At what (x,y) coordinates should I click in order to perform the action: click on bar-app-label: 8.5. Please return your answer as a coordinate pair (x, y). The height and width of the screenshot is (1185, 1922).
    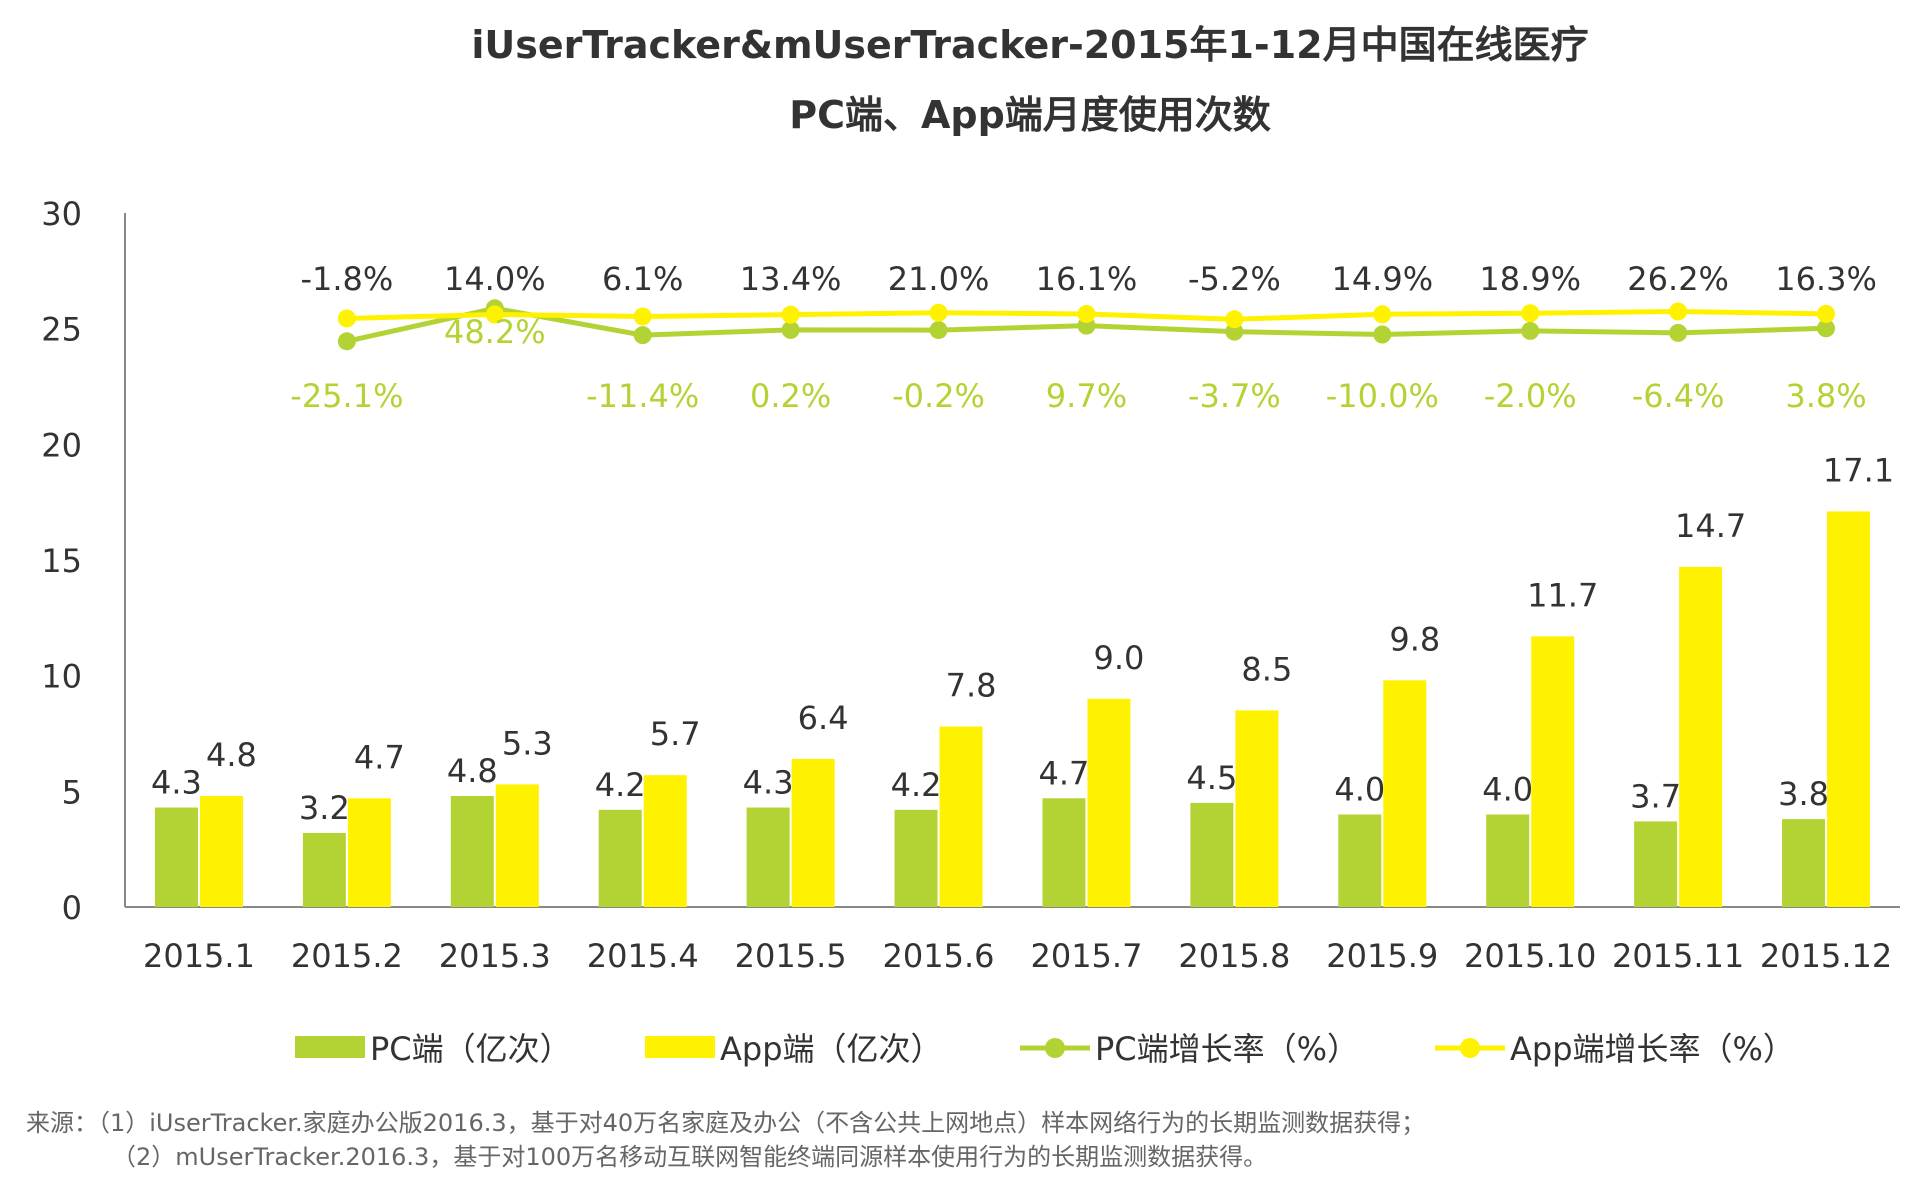
    Looking at the image, I should click on (1266, 669).